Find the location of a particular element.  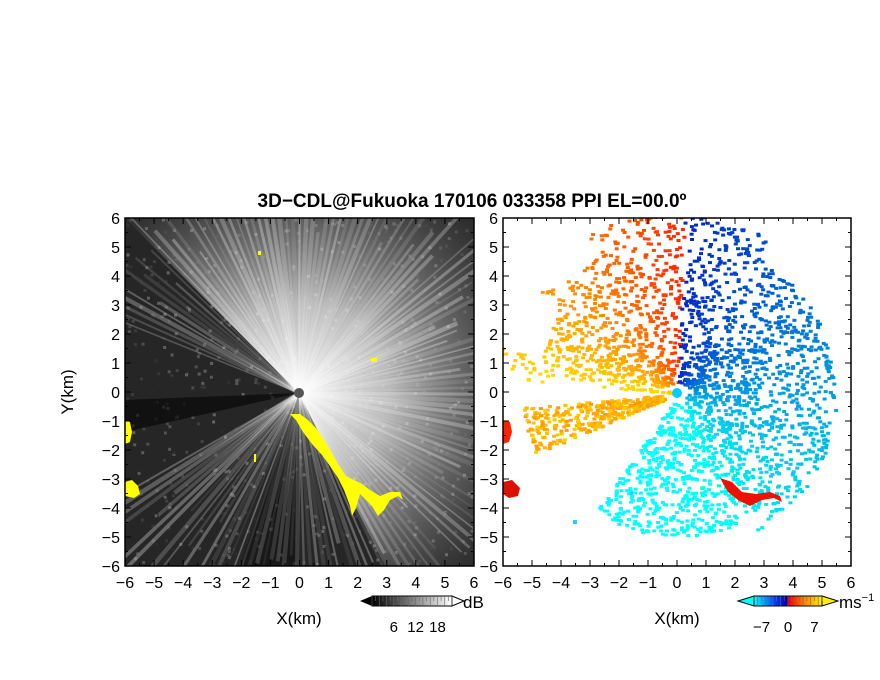

snr-colorbar: 6 12 18 dB is located at coordinates (422, 614).